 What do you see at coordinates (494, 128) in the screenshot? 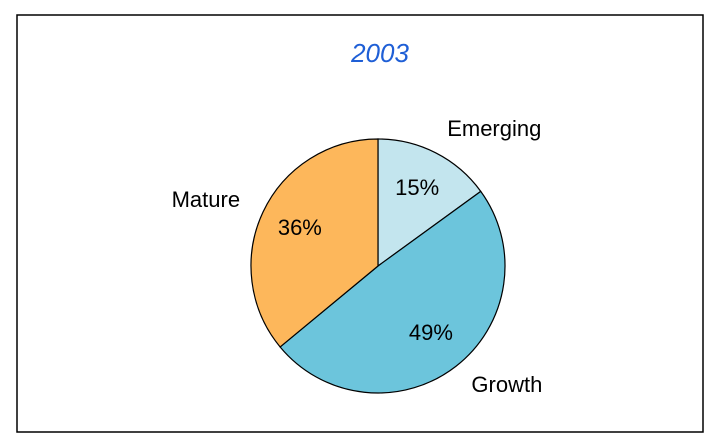
I see `slice-category-label: Emerging` at bounding box center [494, 128].